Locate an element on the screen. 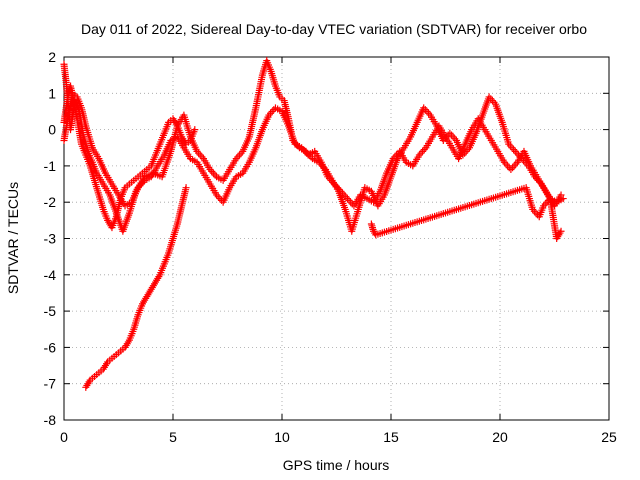 The height and width of the screenshot is (480, 640). y-tick-label: 1 is located at coordinates (52, 93).